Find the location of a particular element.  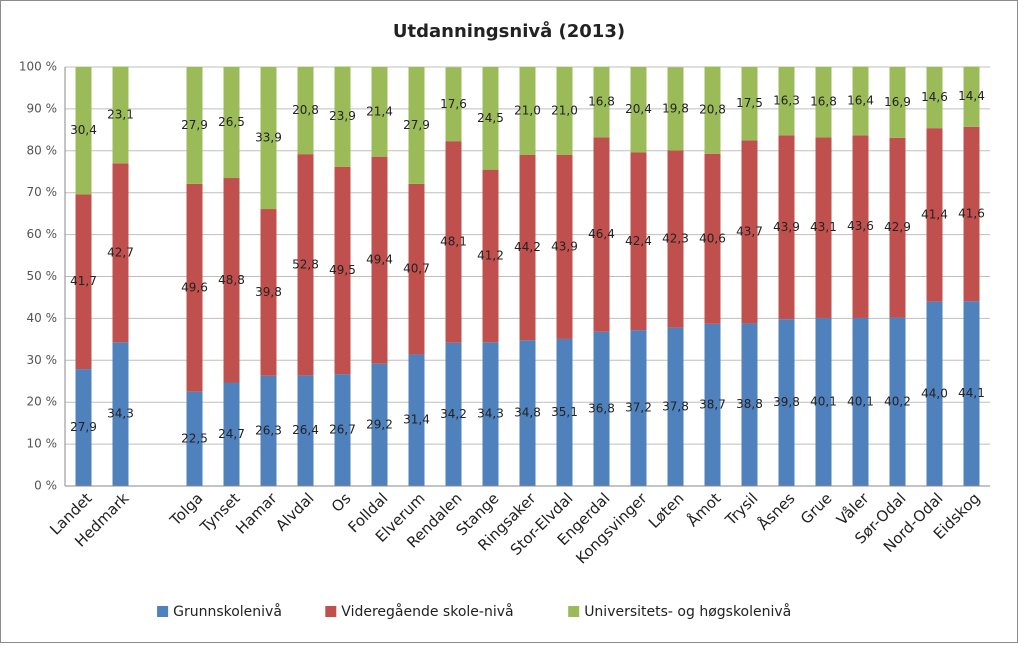

data-label: 23,1 is located at coordinates (120, 114).